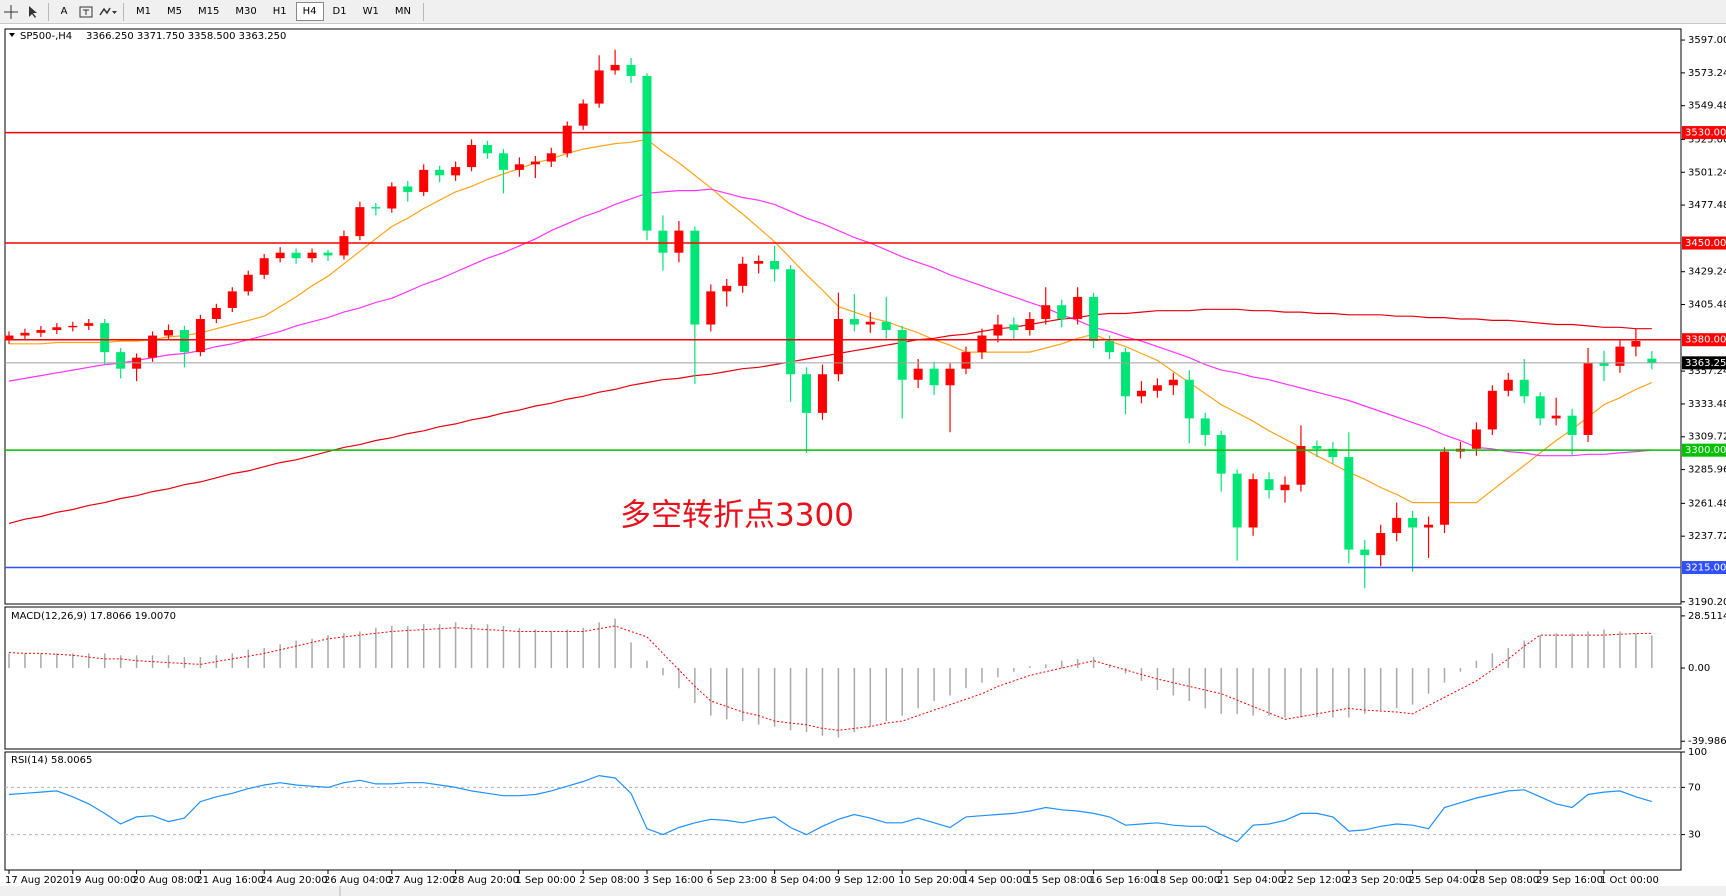 Image resolution: width=1726 pixels, height=896 pixels. I want to click on last-price-box, so click(1704, 363).